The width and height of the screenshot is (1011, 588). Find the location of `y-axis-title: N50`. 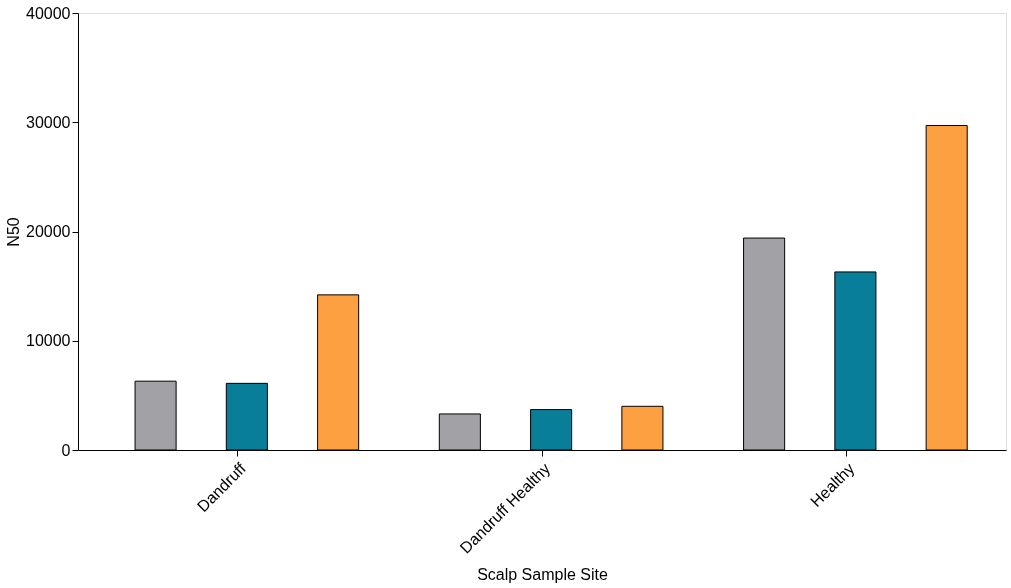

y-axis-title: N50 is located at coordinates (14, 232).